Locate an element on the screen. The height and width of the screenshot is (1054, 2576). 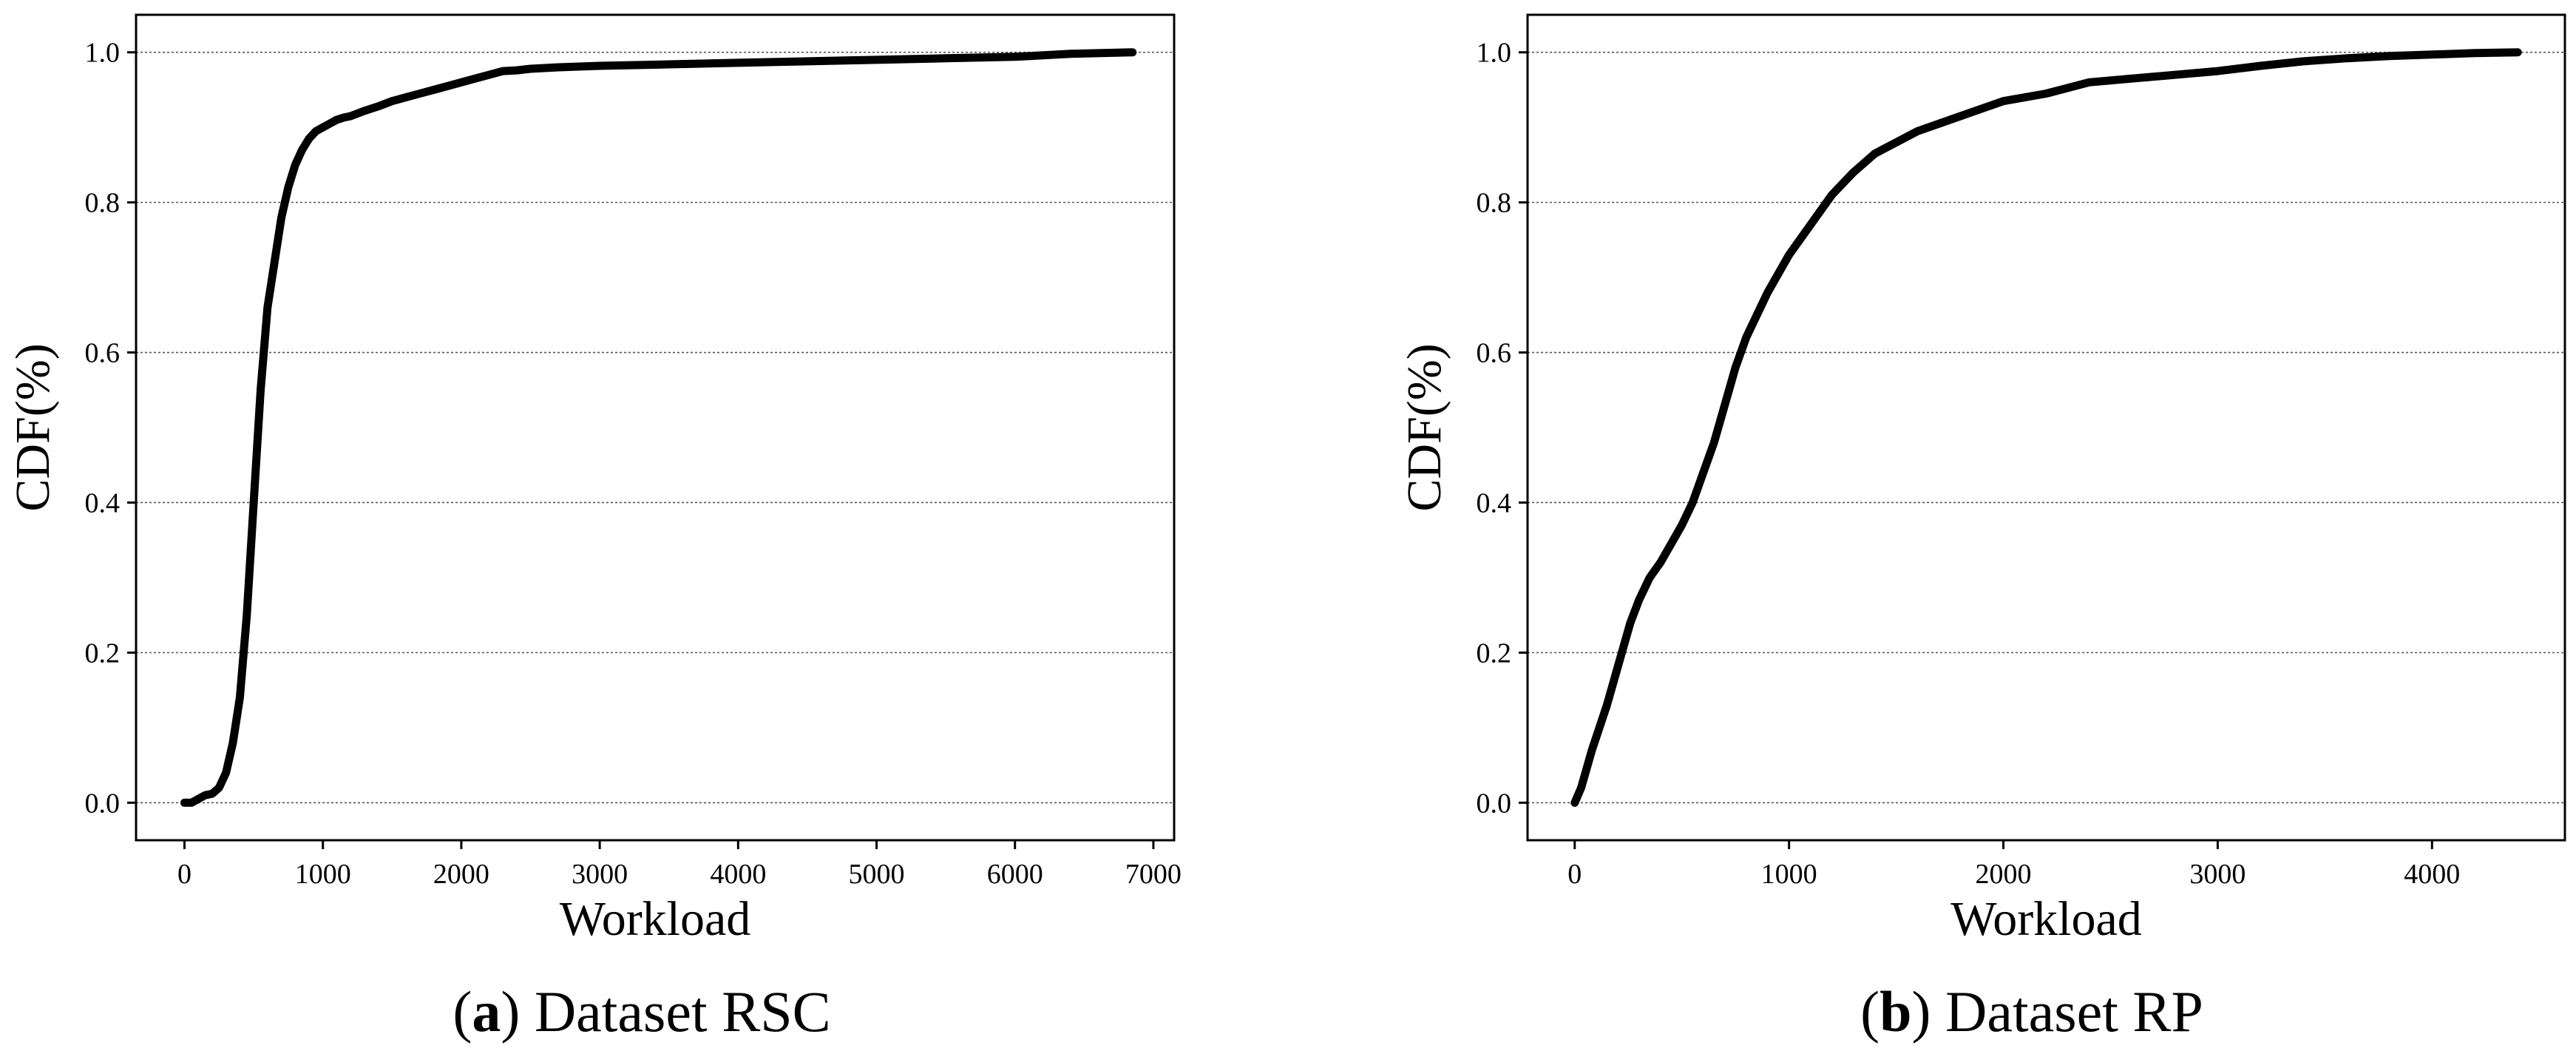
x-tick-label: 5000 is located at coordinates (877, 874).